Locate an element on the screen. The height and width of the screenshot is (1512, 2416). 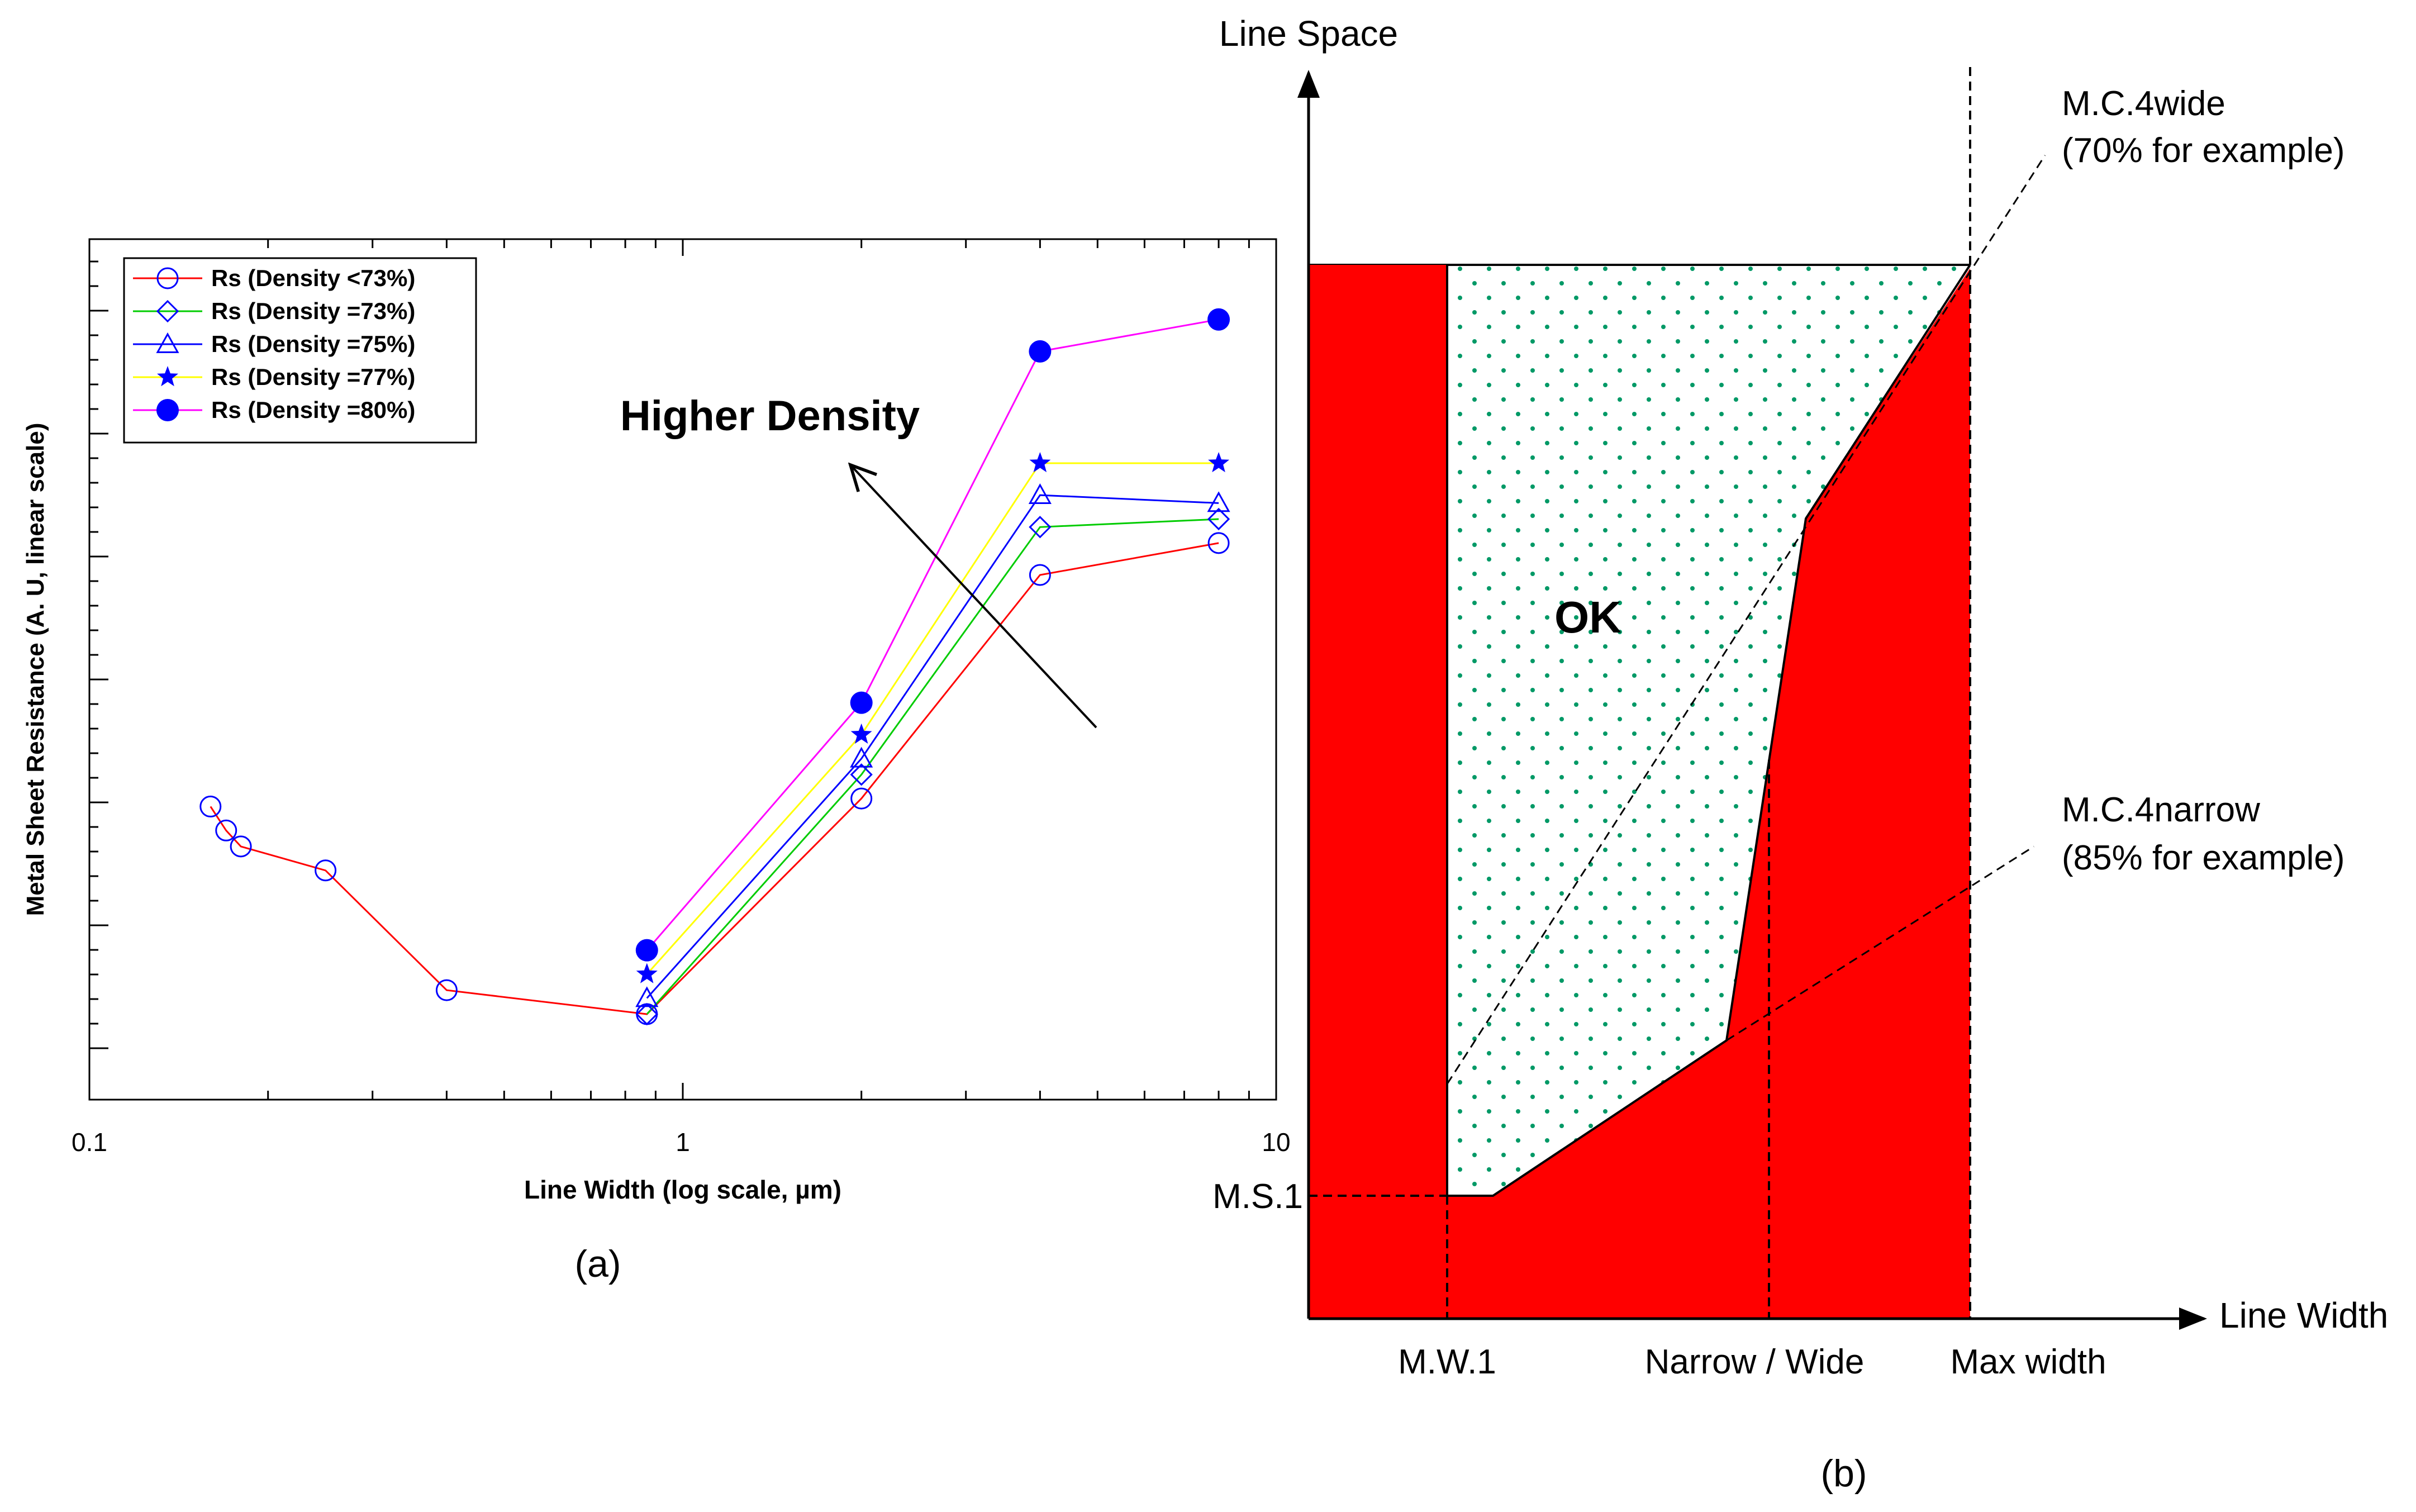
legend-entry-label: Rs (Density <73%) is located at coordinates (313, 278).